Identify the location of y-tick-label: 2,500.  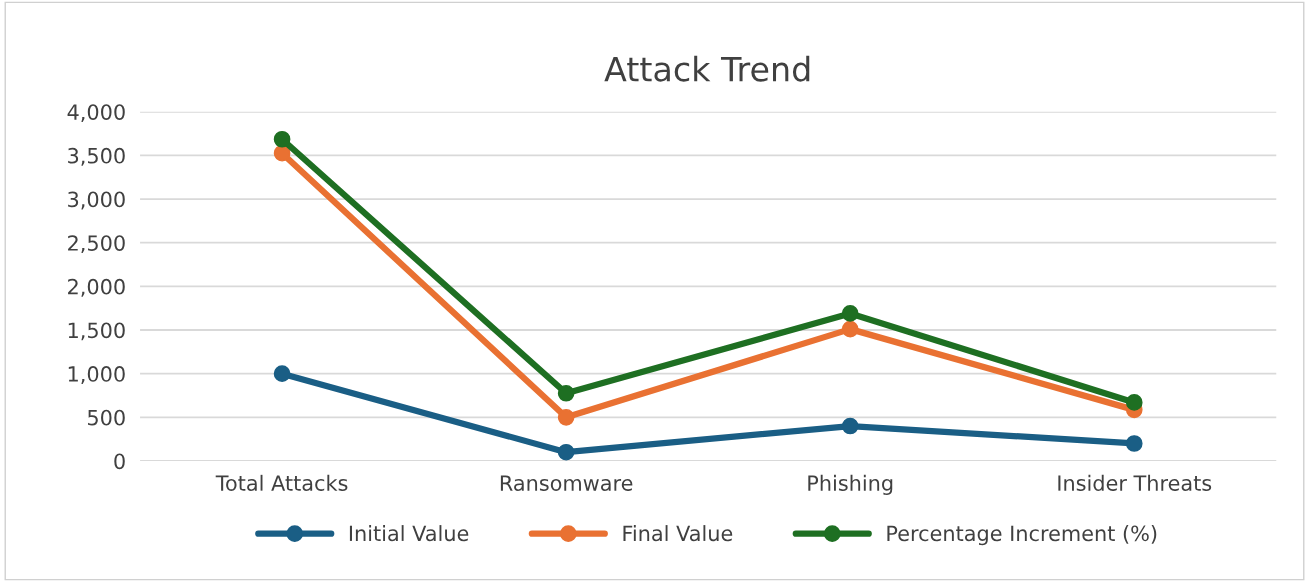
(96, 244).